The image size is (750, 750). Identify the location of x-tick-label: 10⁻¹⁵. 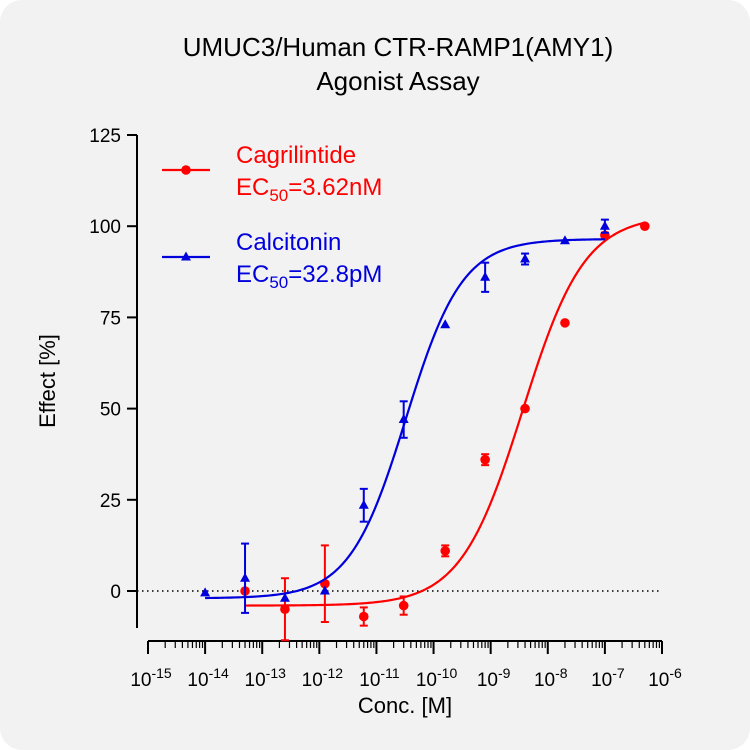
(151, 678).